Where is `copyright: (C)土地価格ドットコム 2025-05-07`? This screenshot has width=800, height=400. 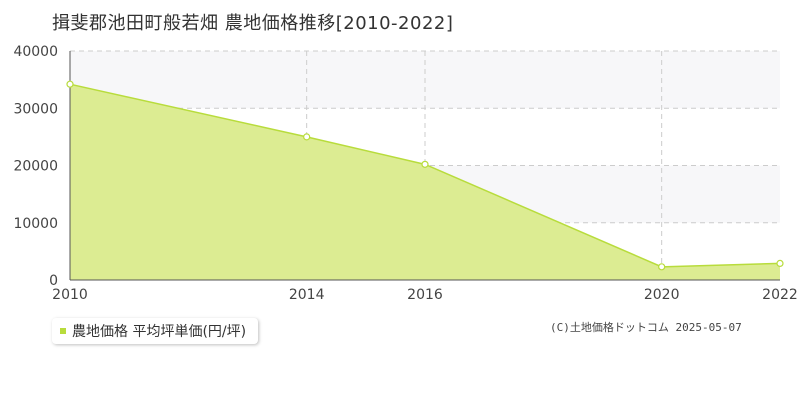
copyright: (C)土地価格ドットコム 2025-05-07 is located at coordinates (646, 327).